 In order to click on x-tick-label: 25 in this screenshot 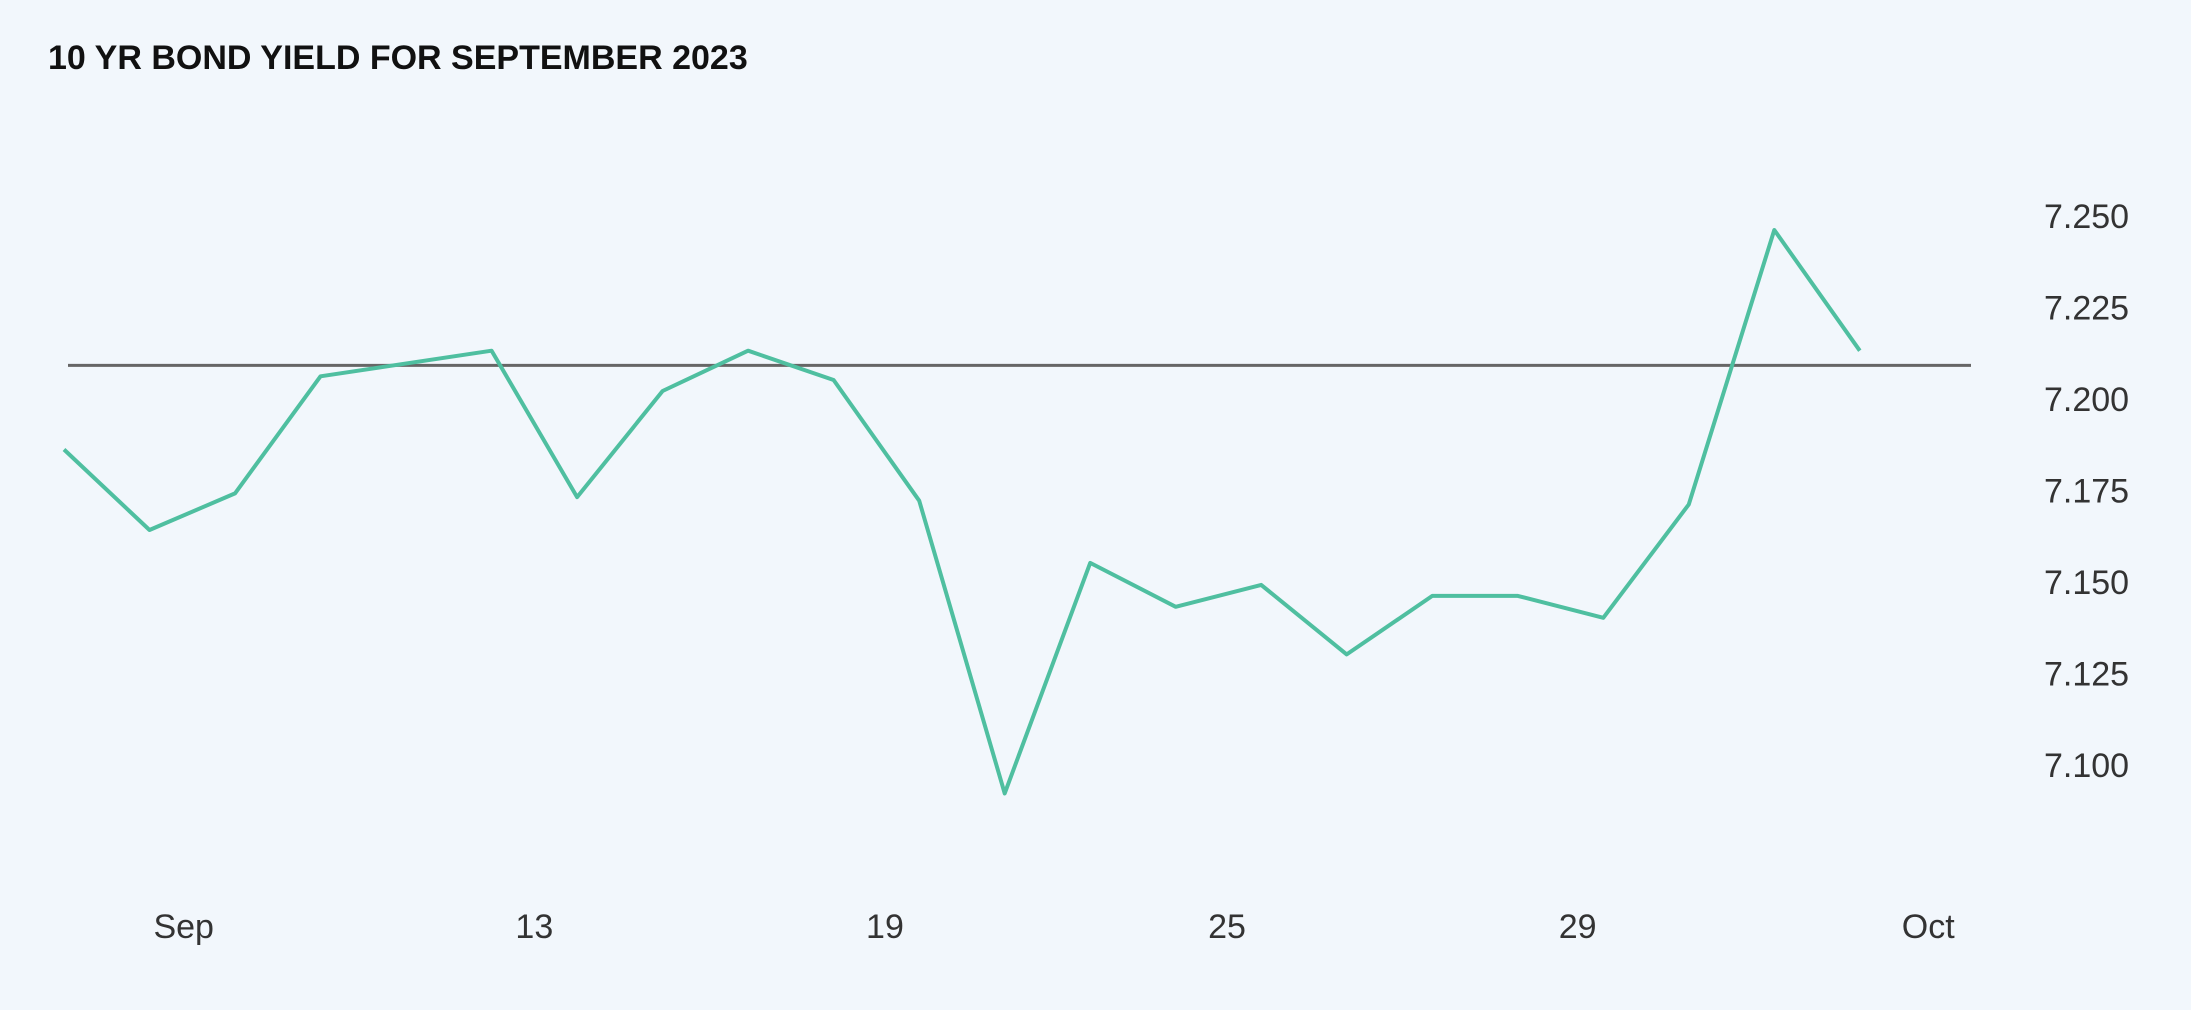, I will do `click(1227, 927)`.